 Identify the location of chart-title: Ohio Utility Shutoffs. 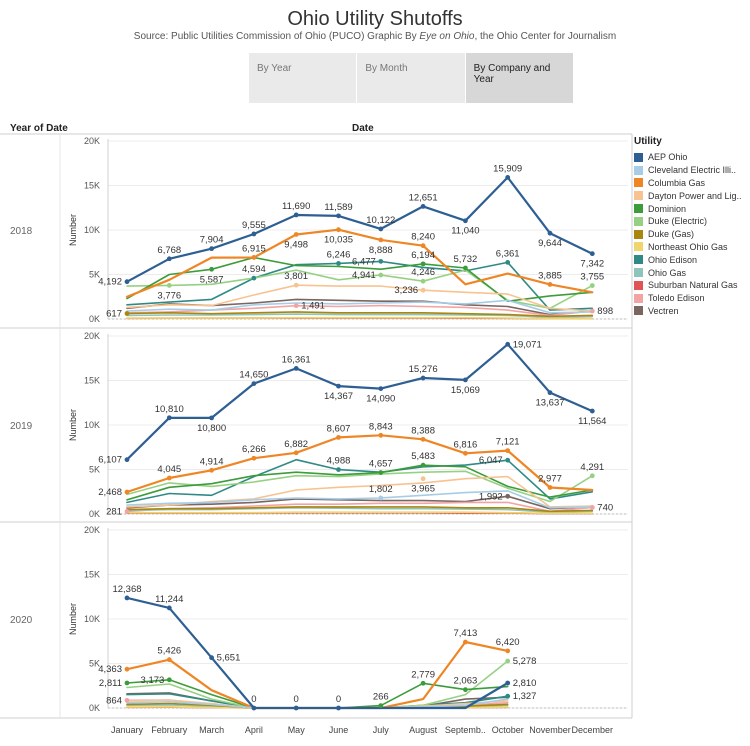
(375, 19).